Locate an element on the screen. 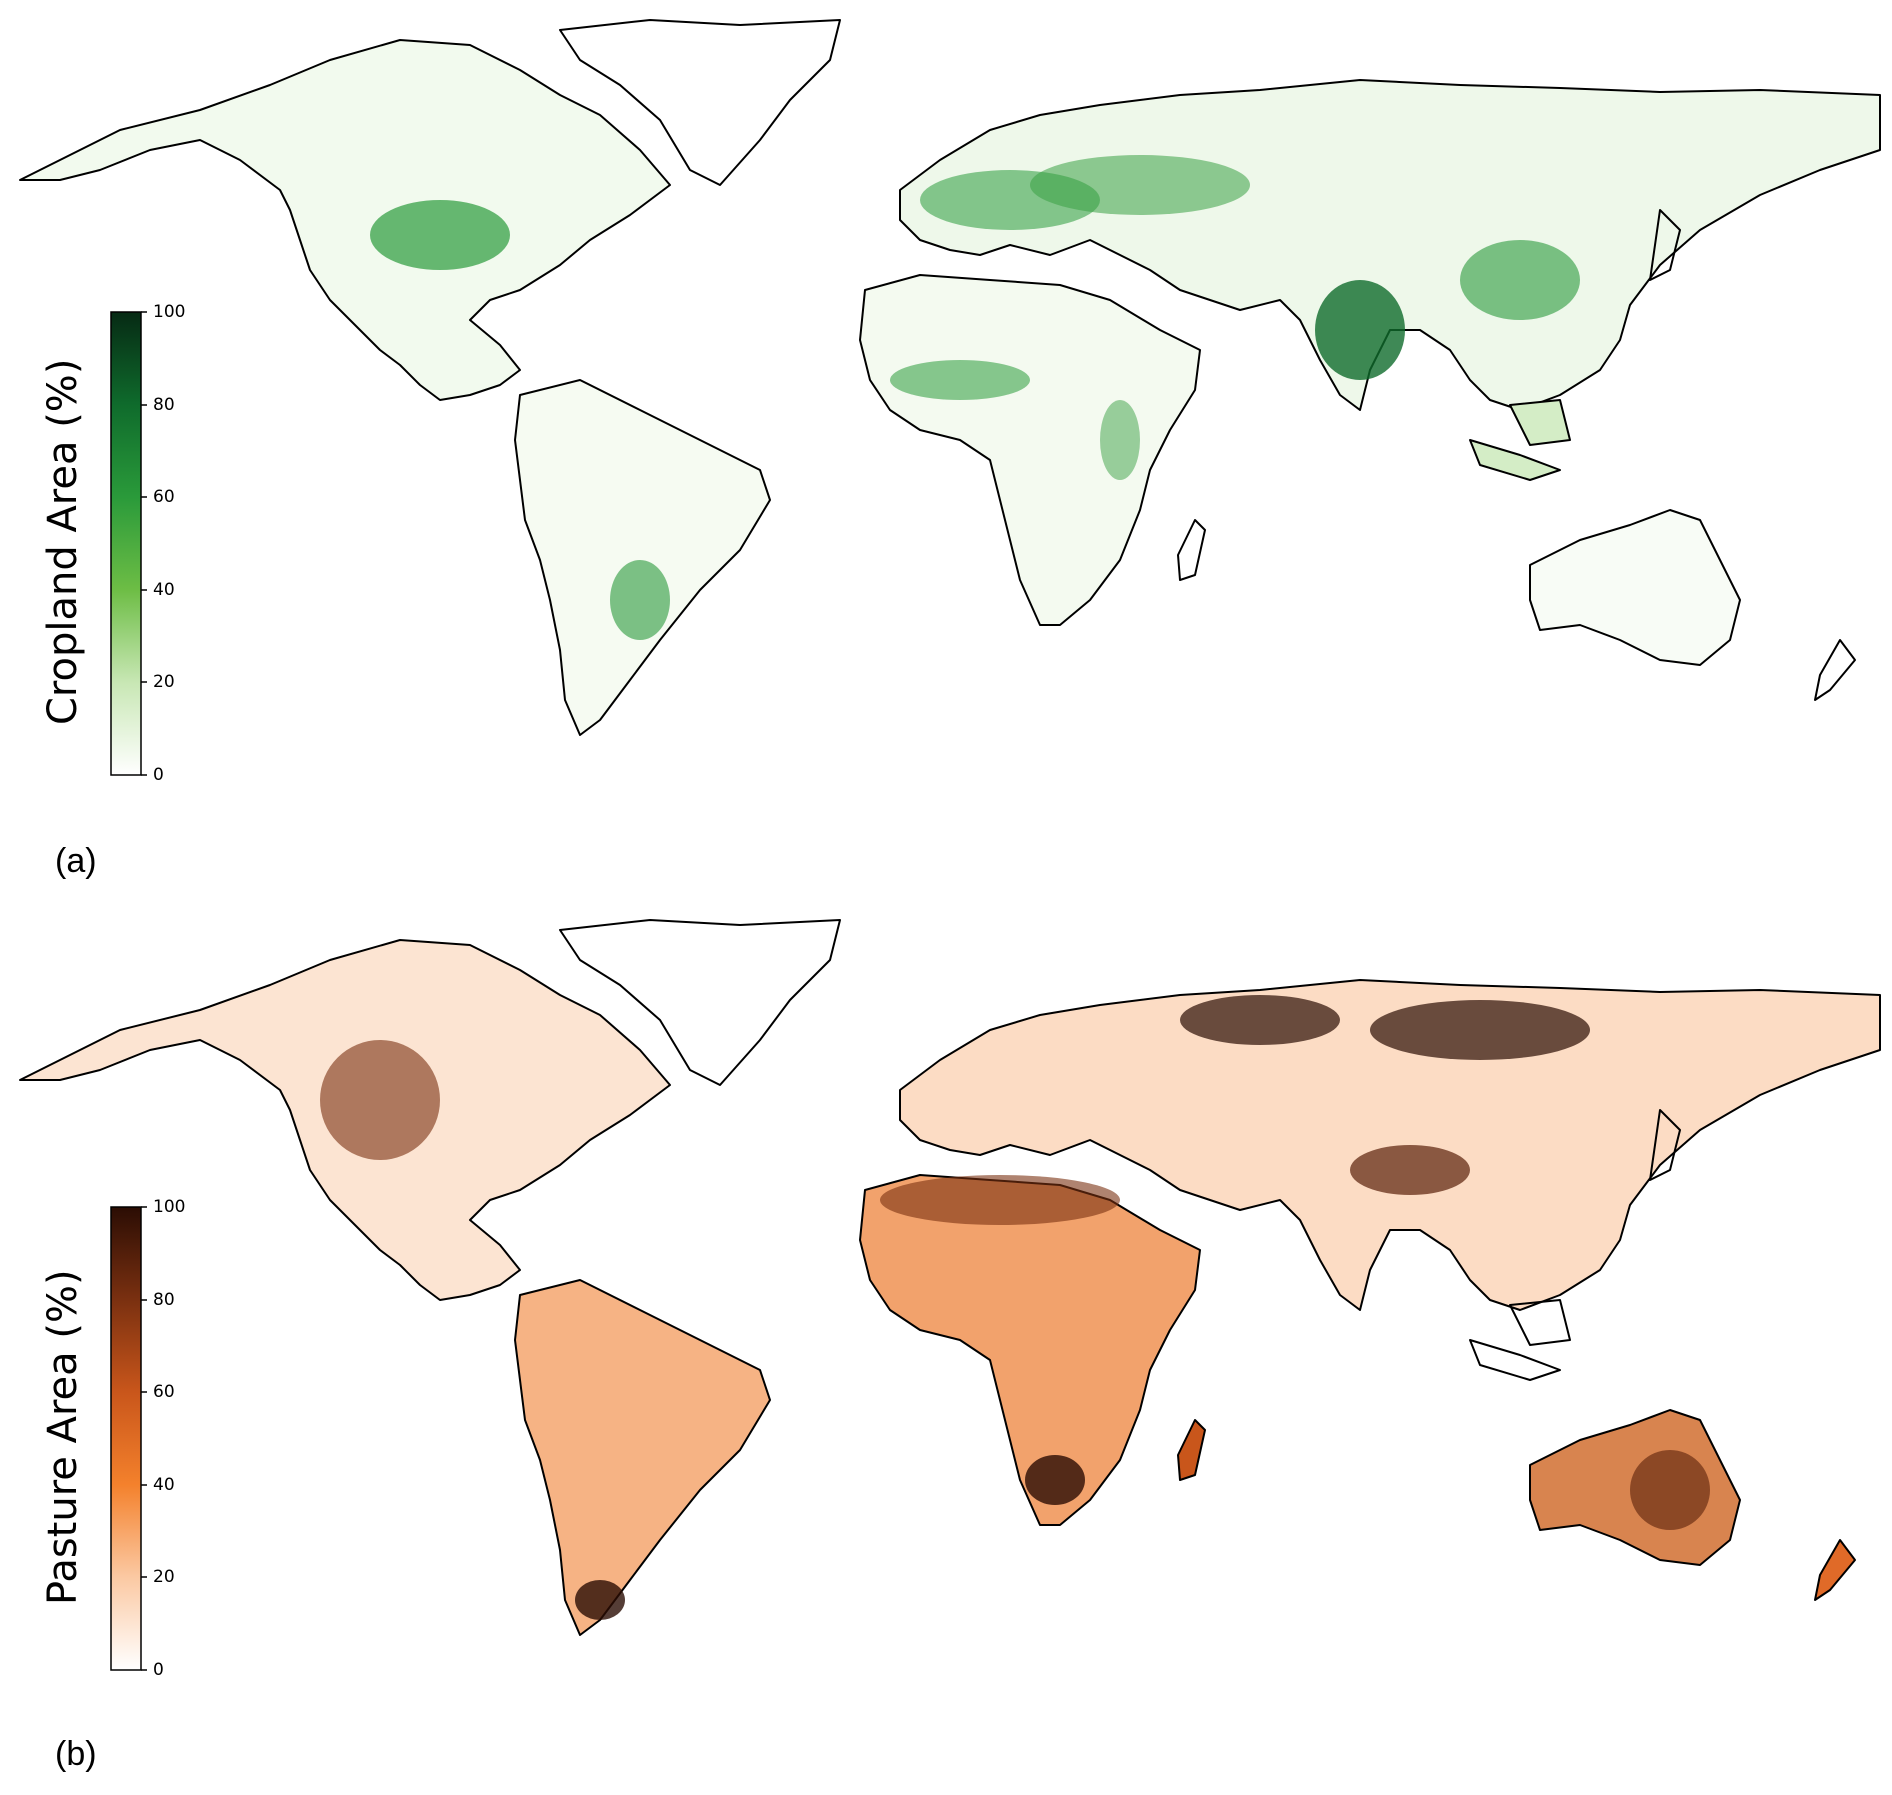 The height and width of the screenshot is (1795, 1892). panel-label-b: (b) is located at coordinates (76, 1754).